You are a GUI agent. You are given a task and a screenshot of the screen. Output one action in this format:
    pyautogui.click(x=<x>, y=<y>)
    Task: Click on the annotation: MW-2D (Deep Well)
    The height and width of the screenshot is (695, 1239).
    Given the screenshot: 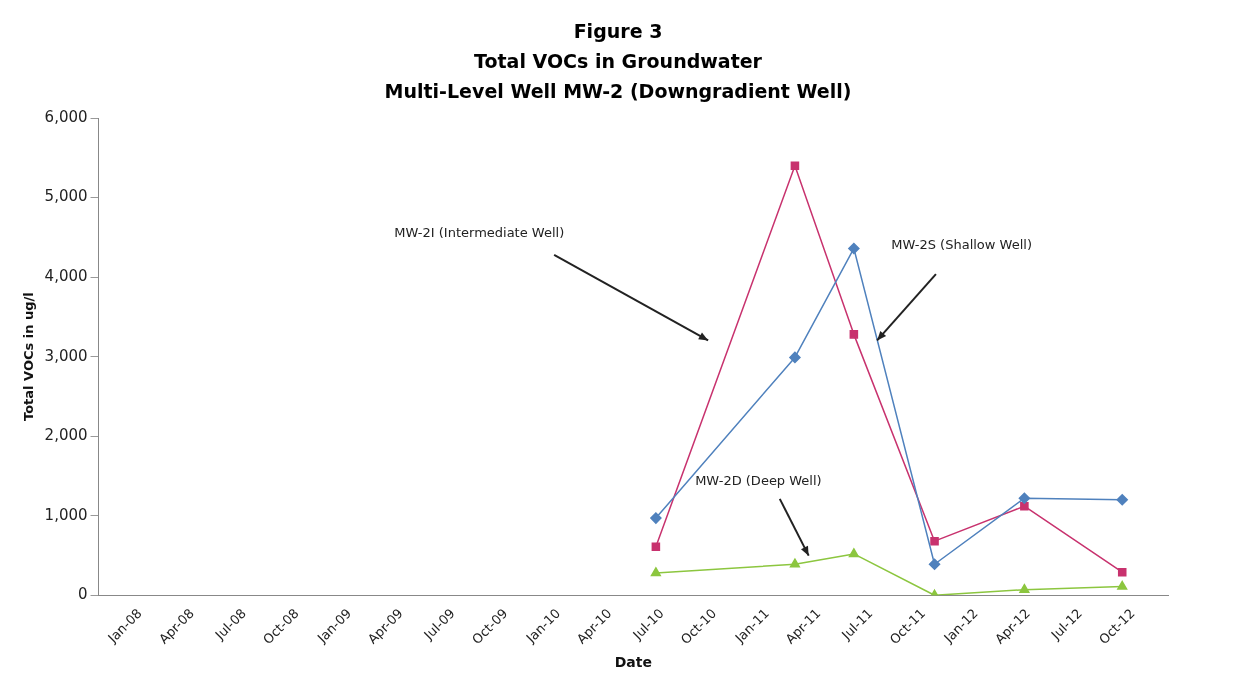 What is the action you would take?
    pyautogui.click(x=758, y=480)
    